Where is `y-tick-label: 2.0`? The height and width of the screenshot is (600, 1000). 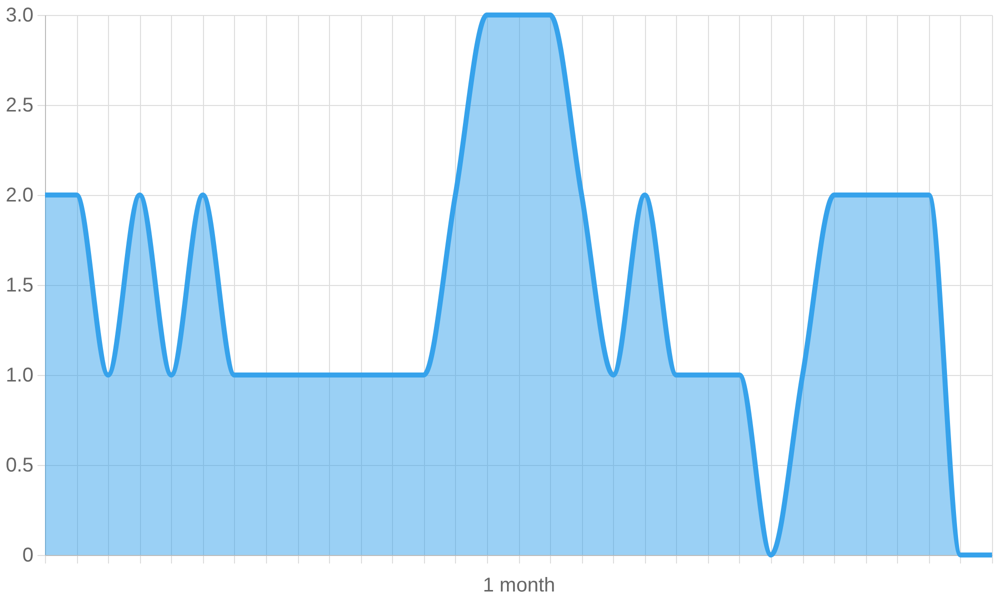 y-tick-label: 2.0 is located at coordinates (20, 195).